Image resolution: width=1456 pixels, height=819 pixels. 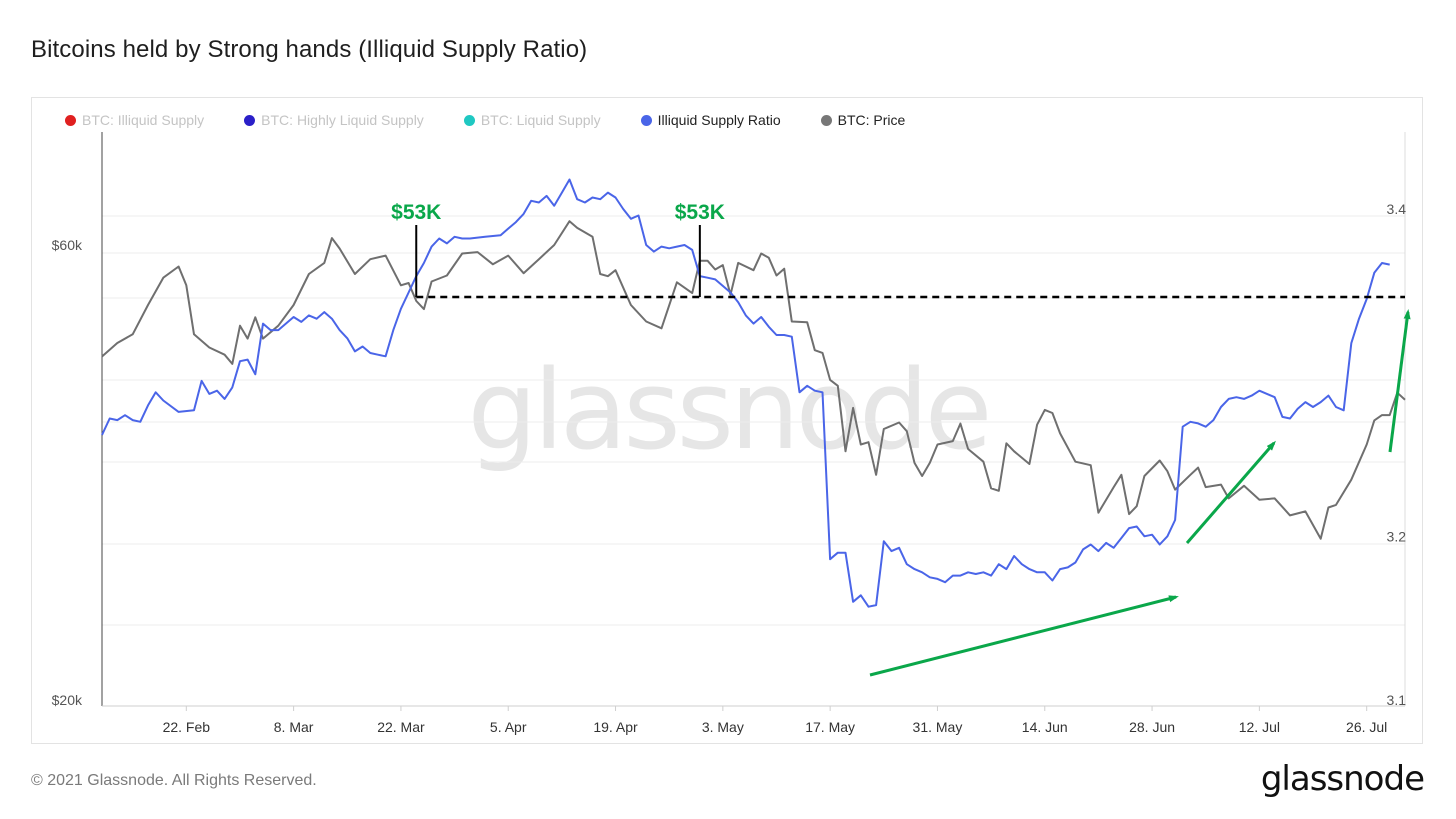 What do you see at coordinates (938, 727) in the screenshot?
I see `x-tick-label: 31. May` at bounding box center [938, 727].